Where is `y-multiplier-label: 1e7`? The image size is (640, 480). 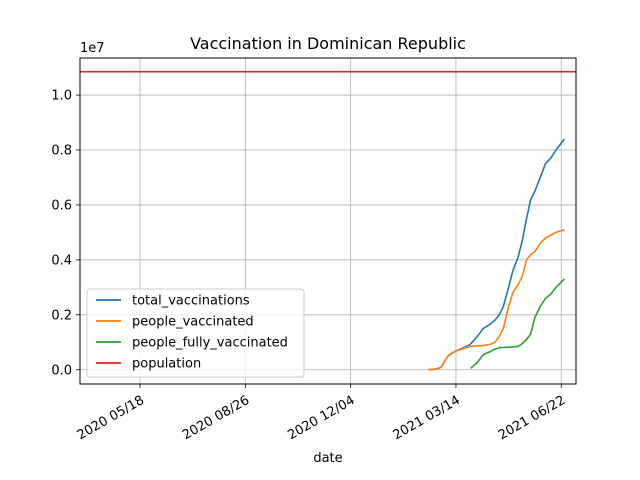 y-multiplier-label: 1e7 is located at coordinates (92, 48).